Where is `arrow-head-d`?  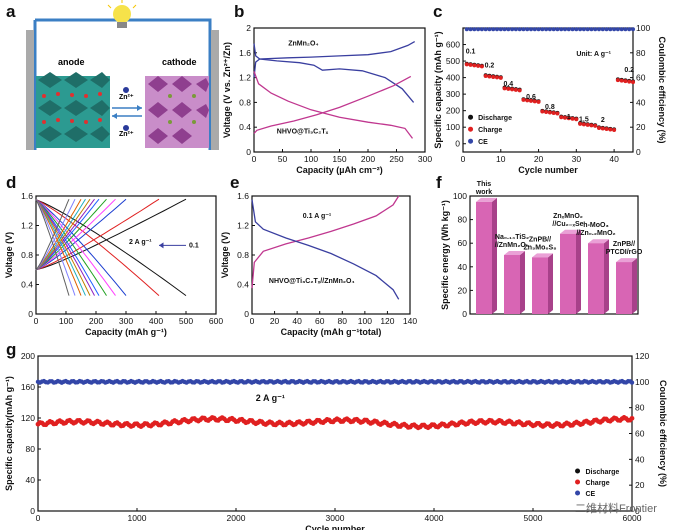 arrow-head-d is located at coordinates (161, 245).